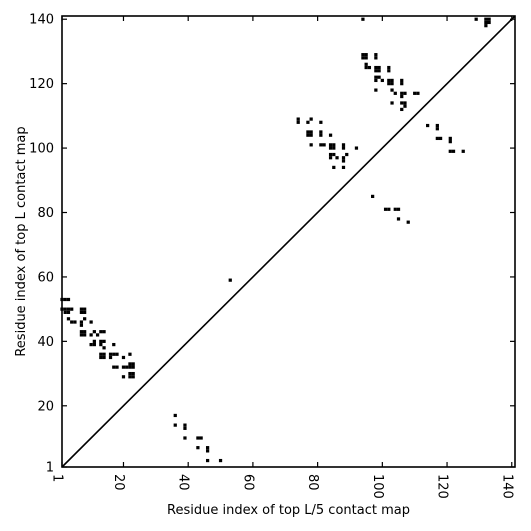 The image size is (531, 531). What do you see at coordinates (41, 84) in the screenshot?
I see `y-tick-label: 120` at bounding box center [41, 84].